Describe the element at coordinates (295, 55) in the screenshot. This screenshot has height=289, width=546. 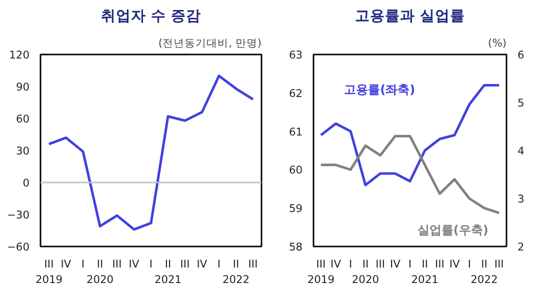
I see `y-tick-label: 63` at that location.